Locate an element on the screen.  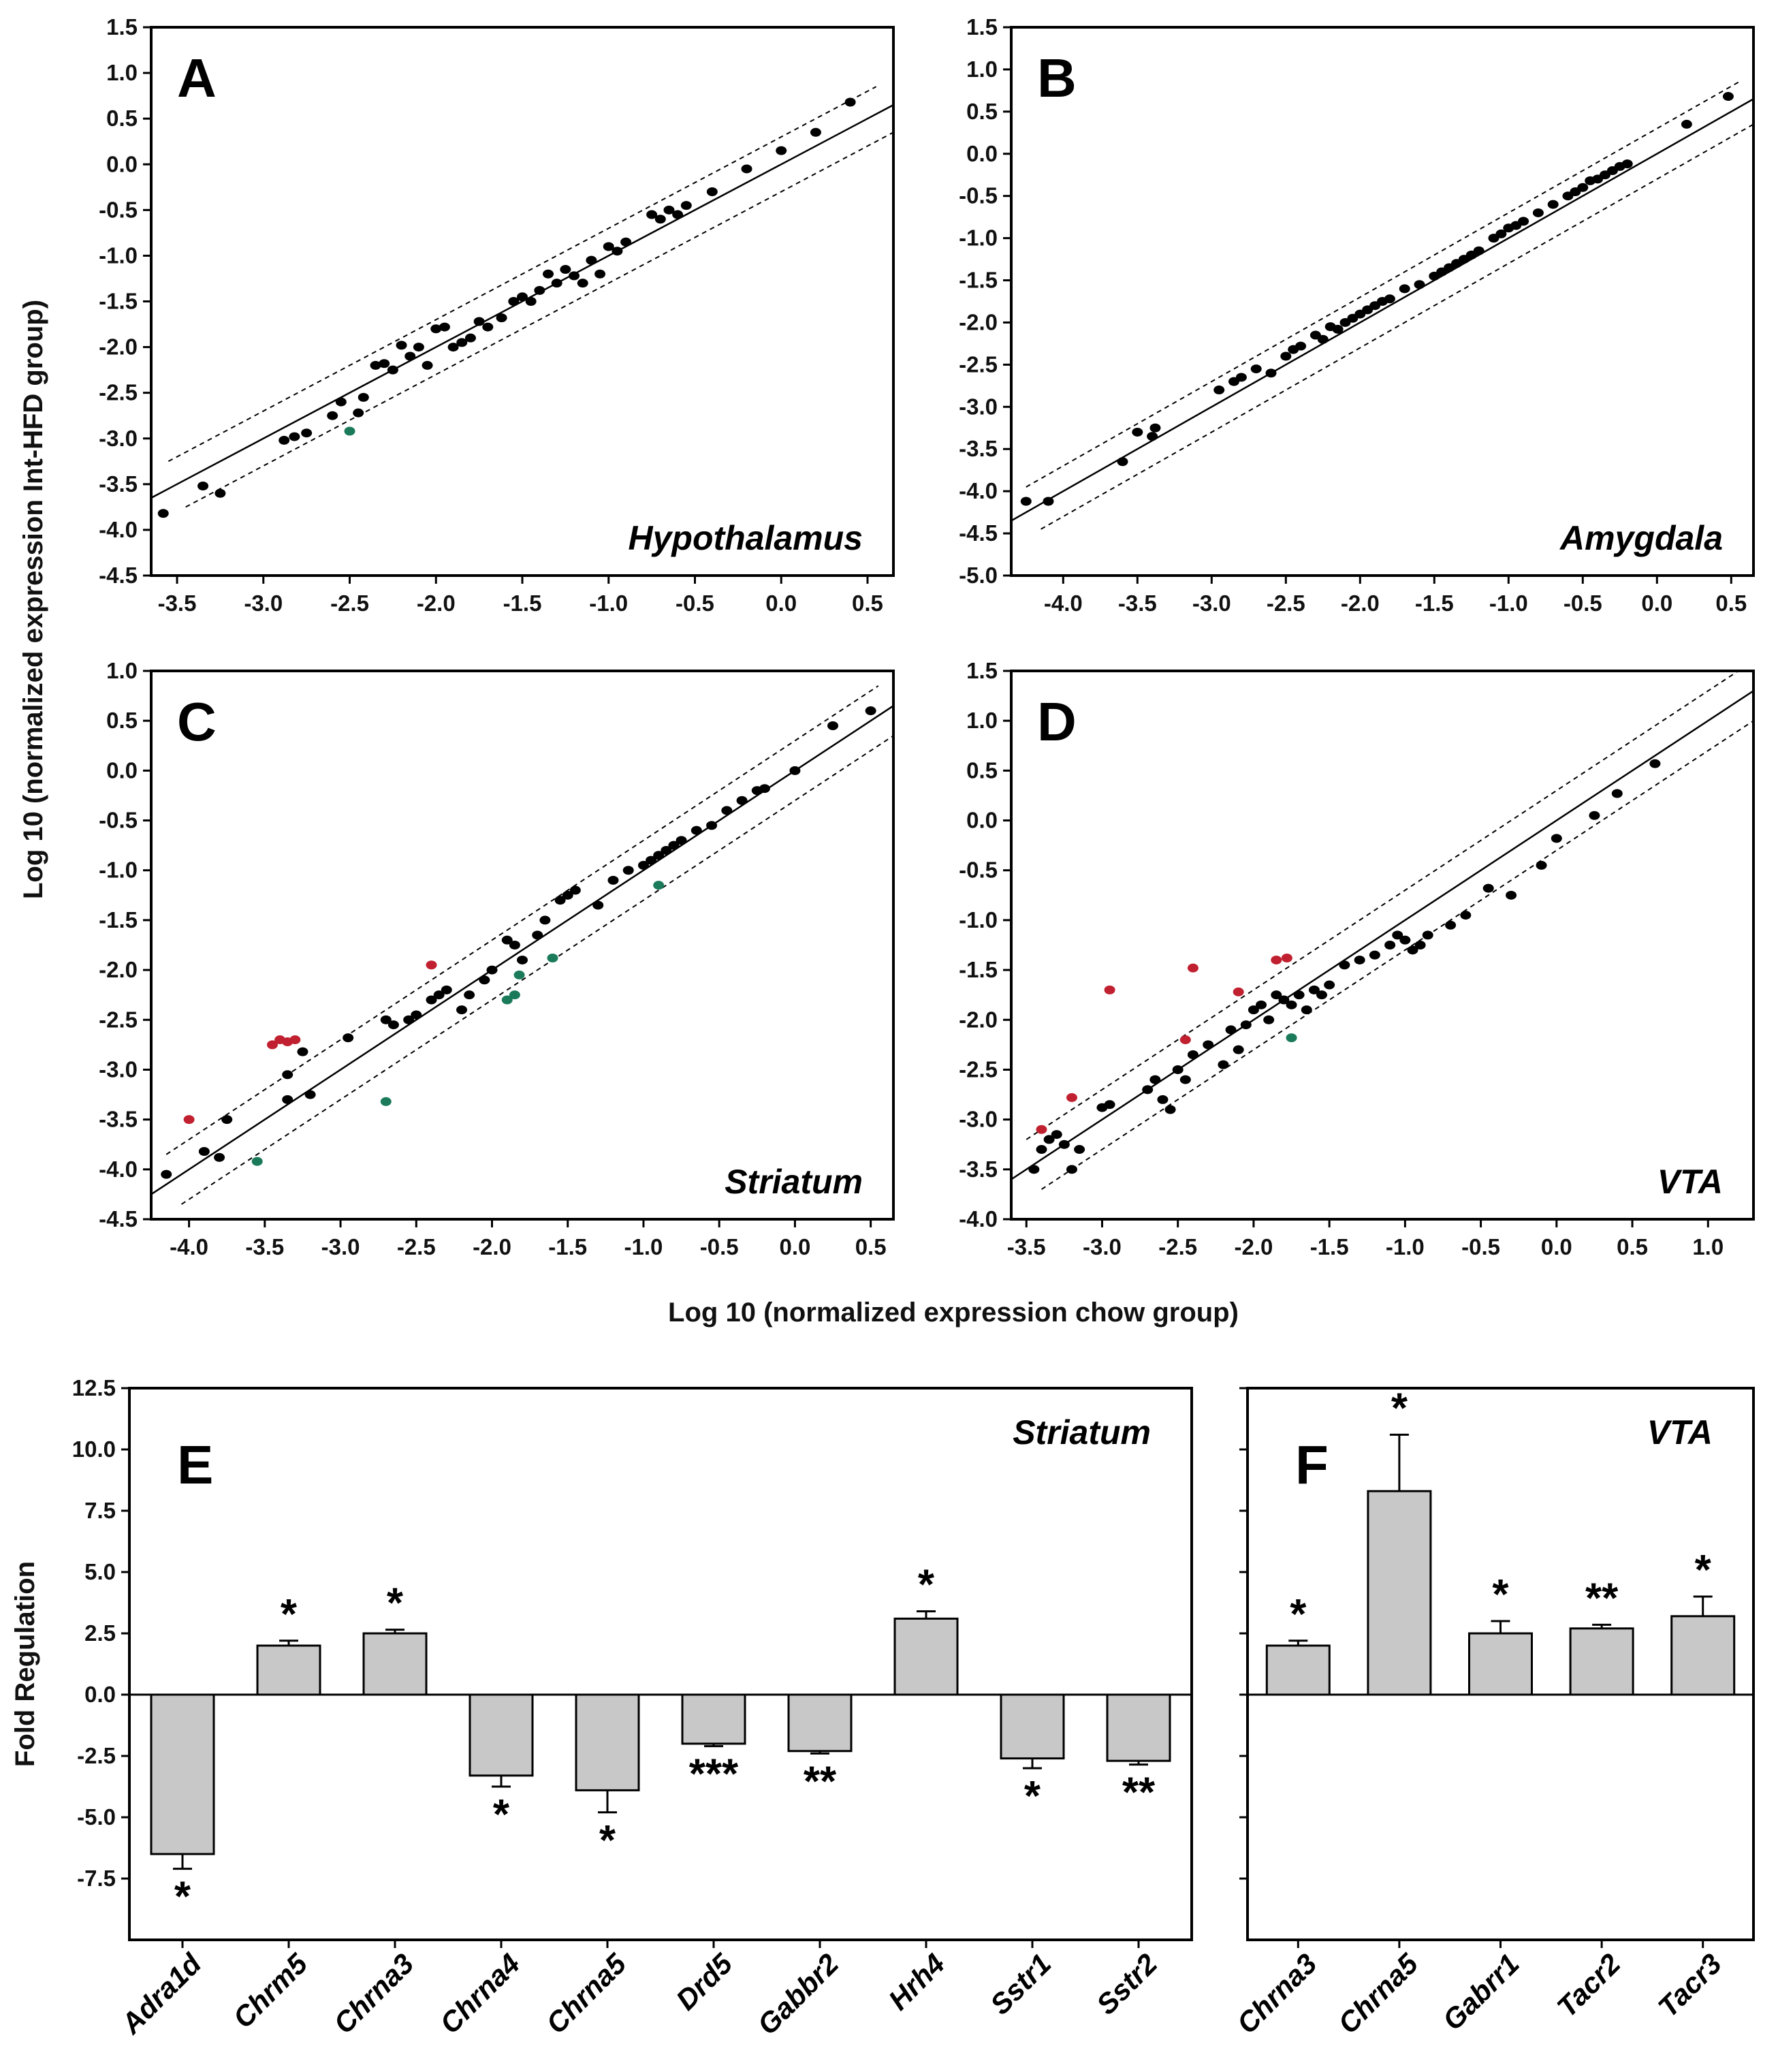
y-tick-label: 1.0 is located at coordinates (122, 670).